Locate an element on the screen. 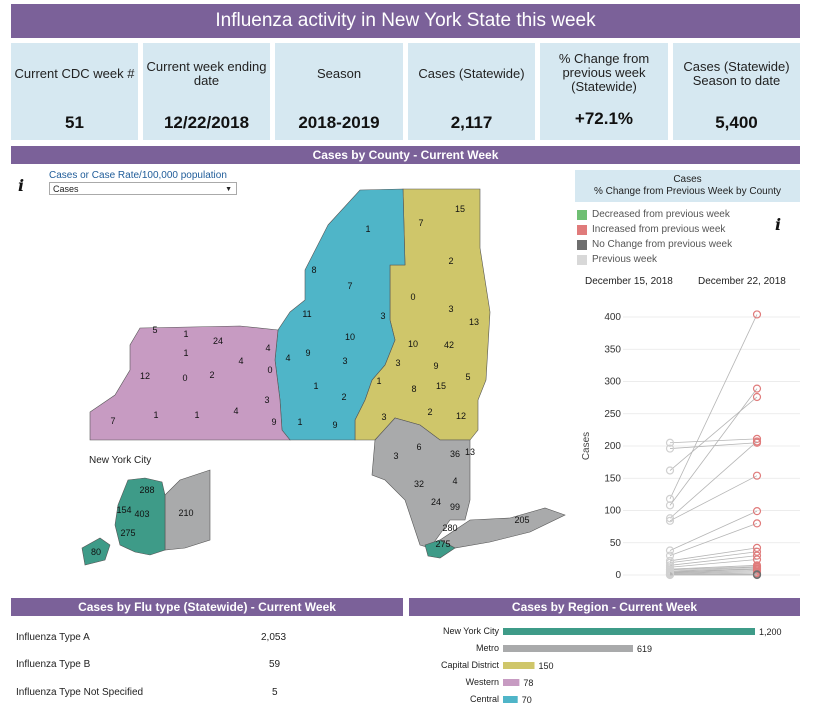 The width and height of the screenshot is (814, 707). region-value-label: 70 is located at coordinates (527, 700).